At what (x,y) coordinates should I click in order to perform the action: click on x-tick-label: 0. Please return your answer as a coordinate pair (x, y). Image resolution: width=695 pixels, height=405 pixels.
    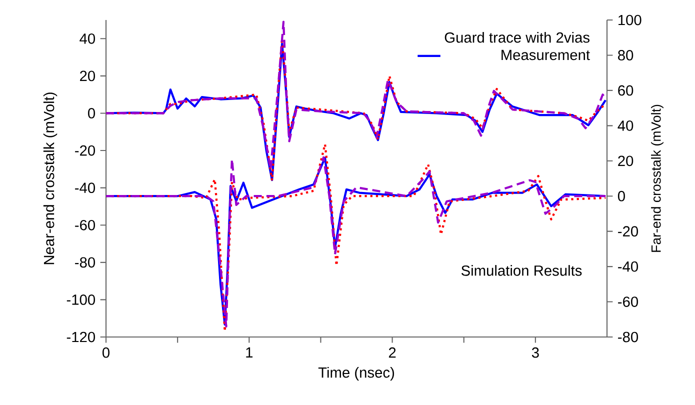
    Looking at the image, I should click on (106, 352).